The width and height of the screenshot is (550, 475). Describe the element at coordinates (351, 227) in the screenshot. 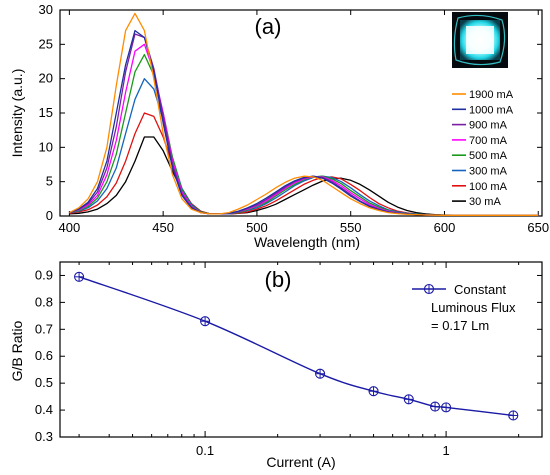

I see `x-tick-label-a: 550` at that location.